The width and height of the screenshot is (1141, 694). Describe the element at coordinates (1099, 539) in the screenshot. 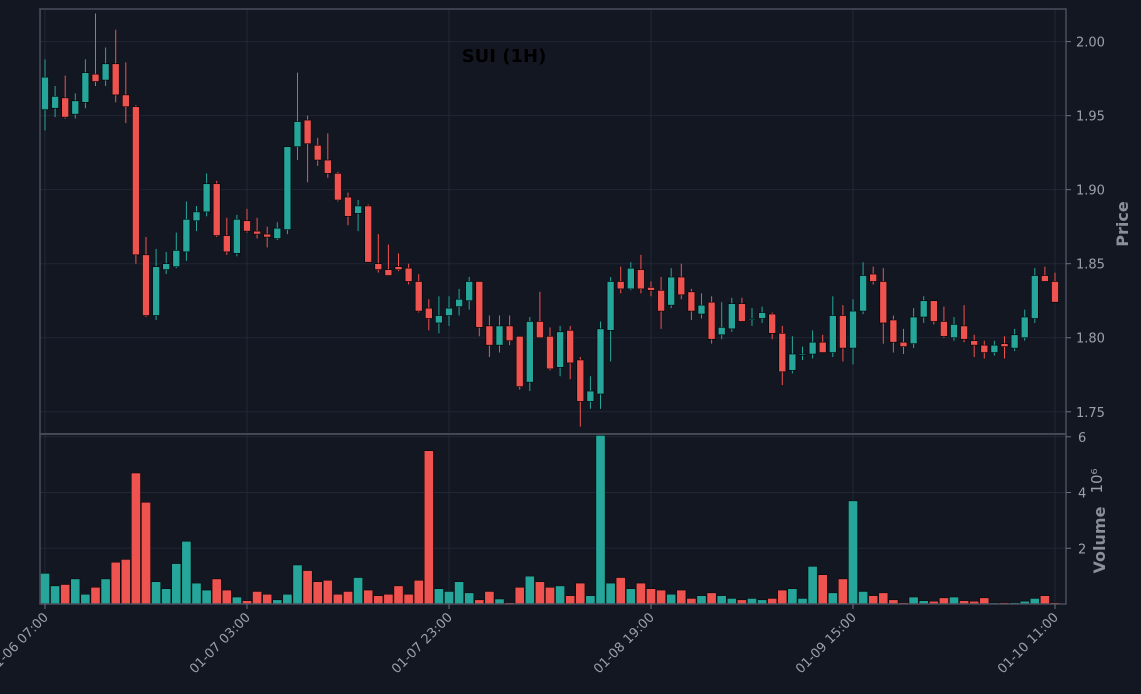

I see `volume-axis-title: Volume` at that location.